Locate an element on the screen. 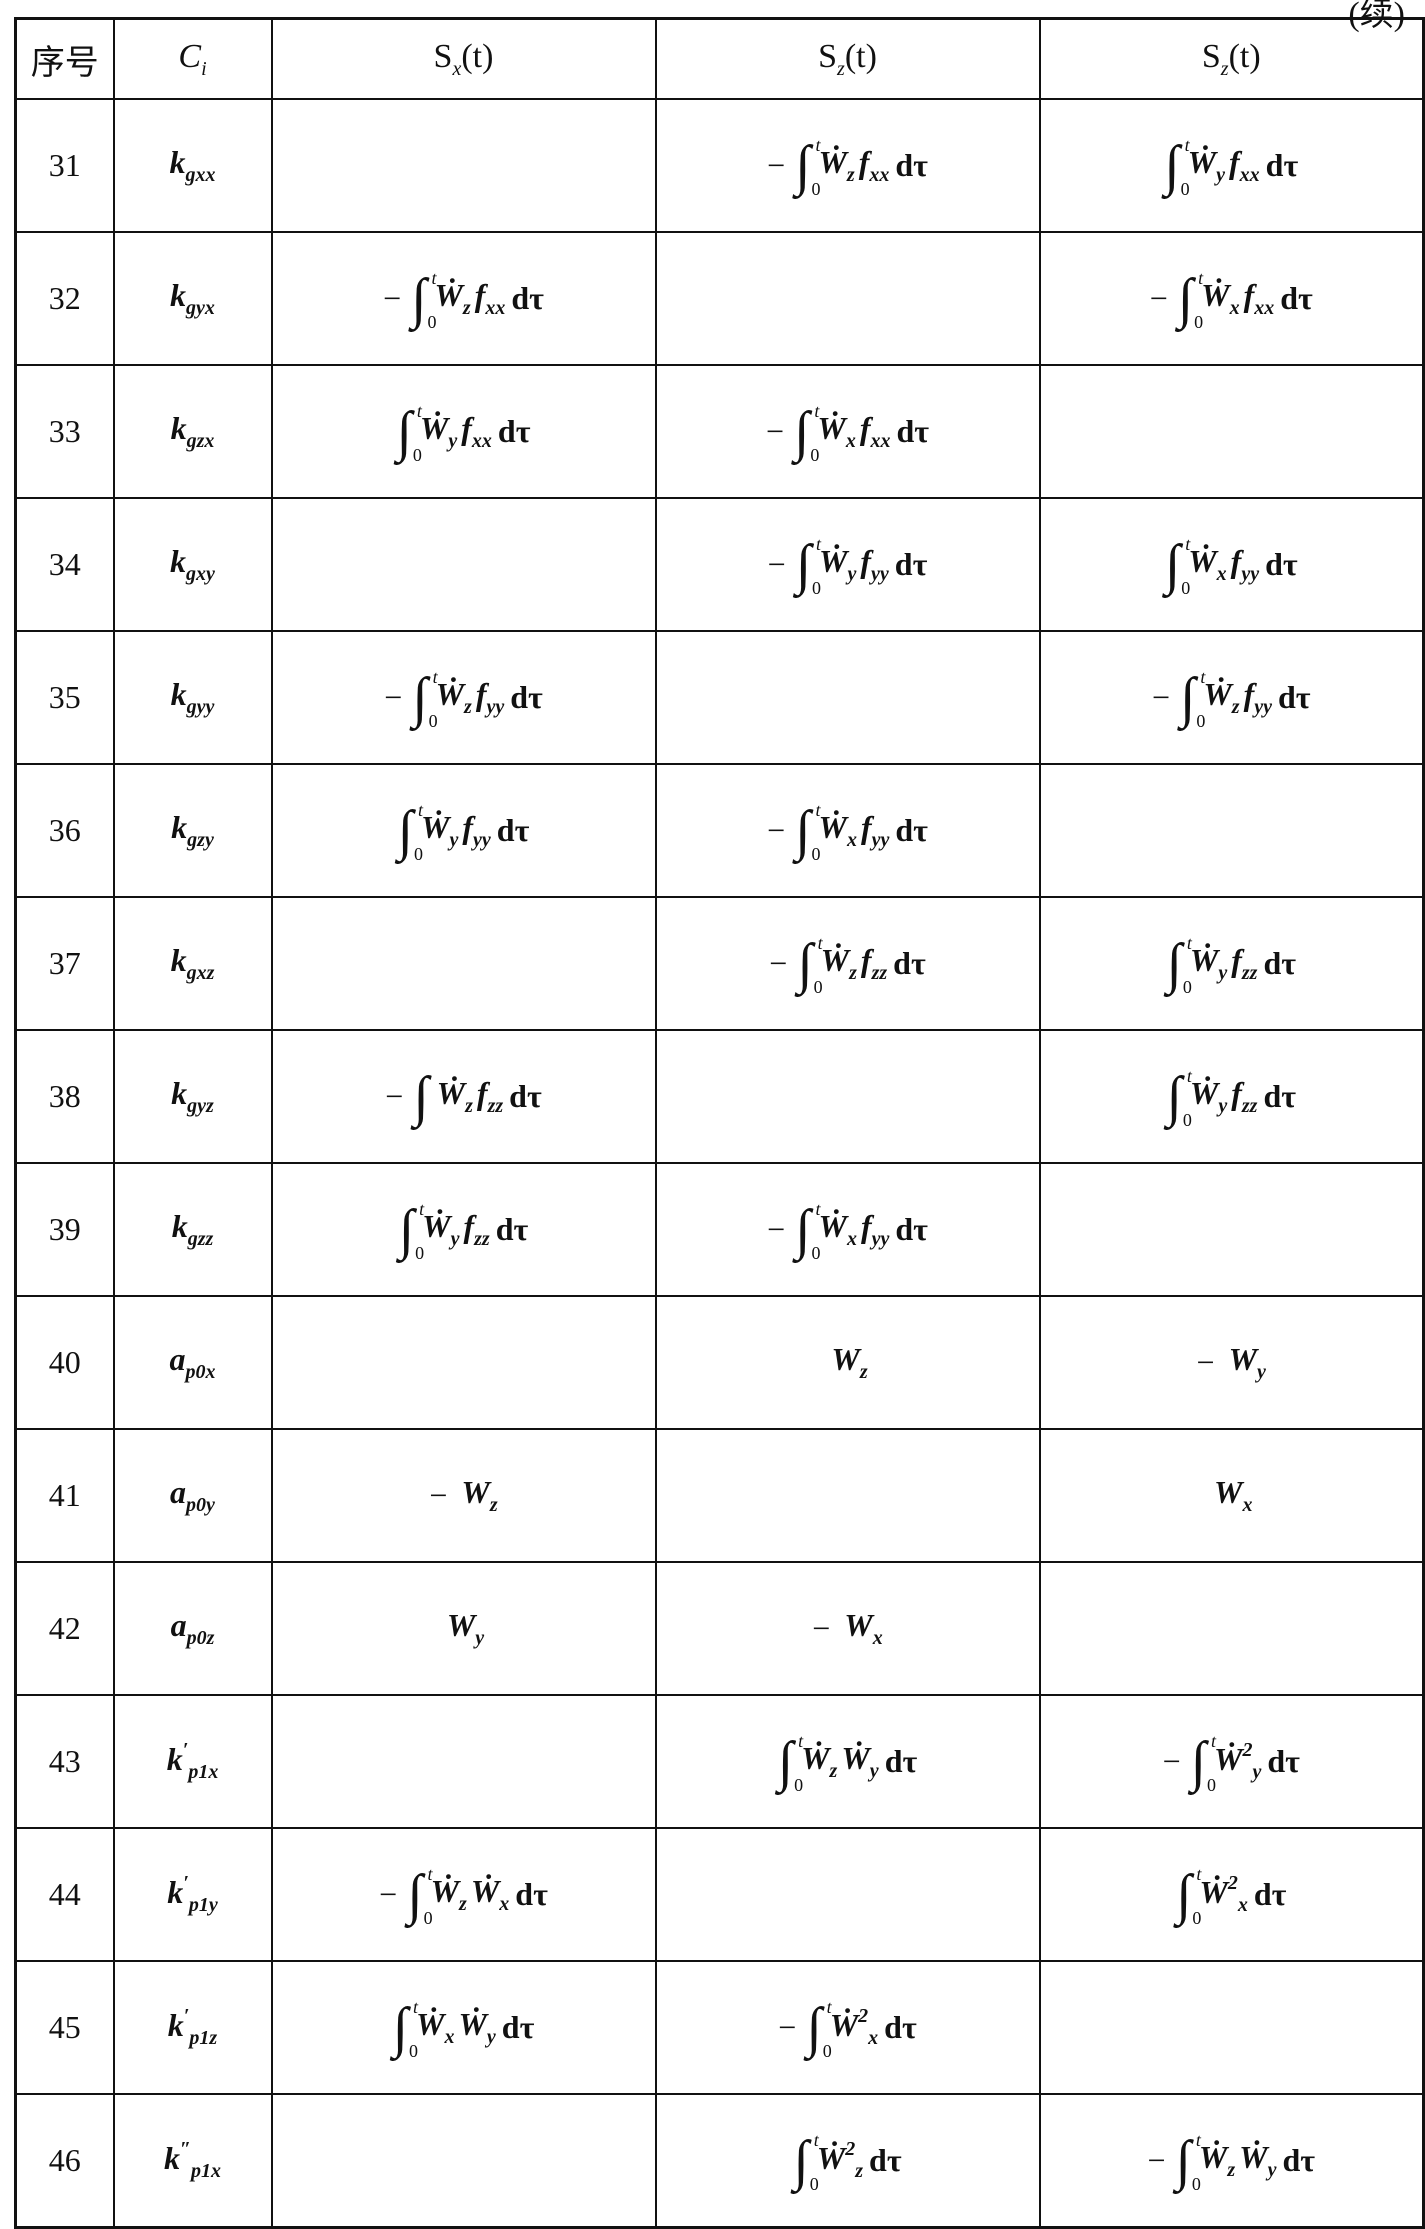 This screenshot has width=1425, height=2229. table-row: 44 k′p1y − ∫ t 0 Ẇz Ẇx dτ ∫ t 0 Ẇ2x dτ is located at coordinates (719, 1894).